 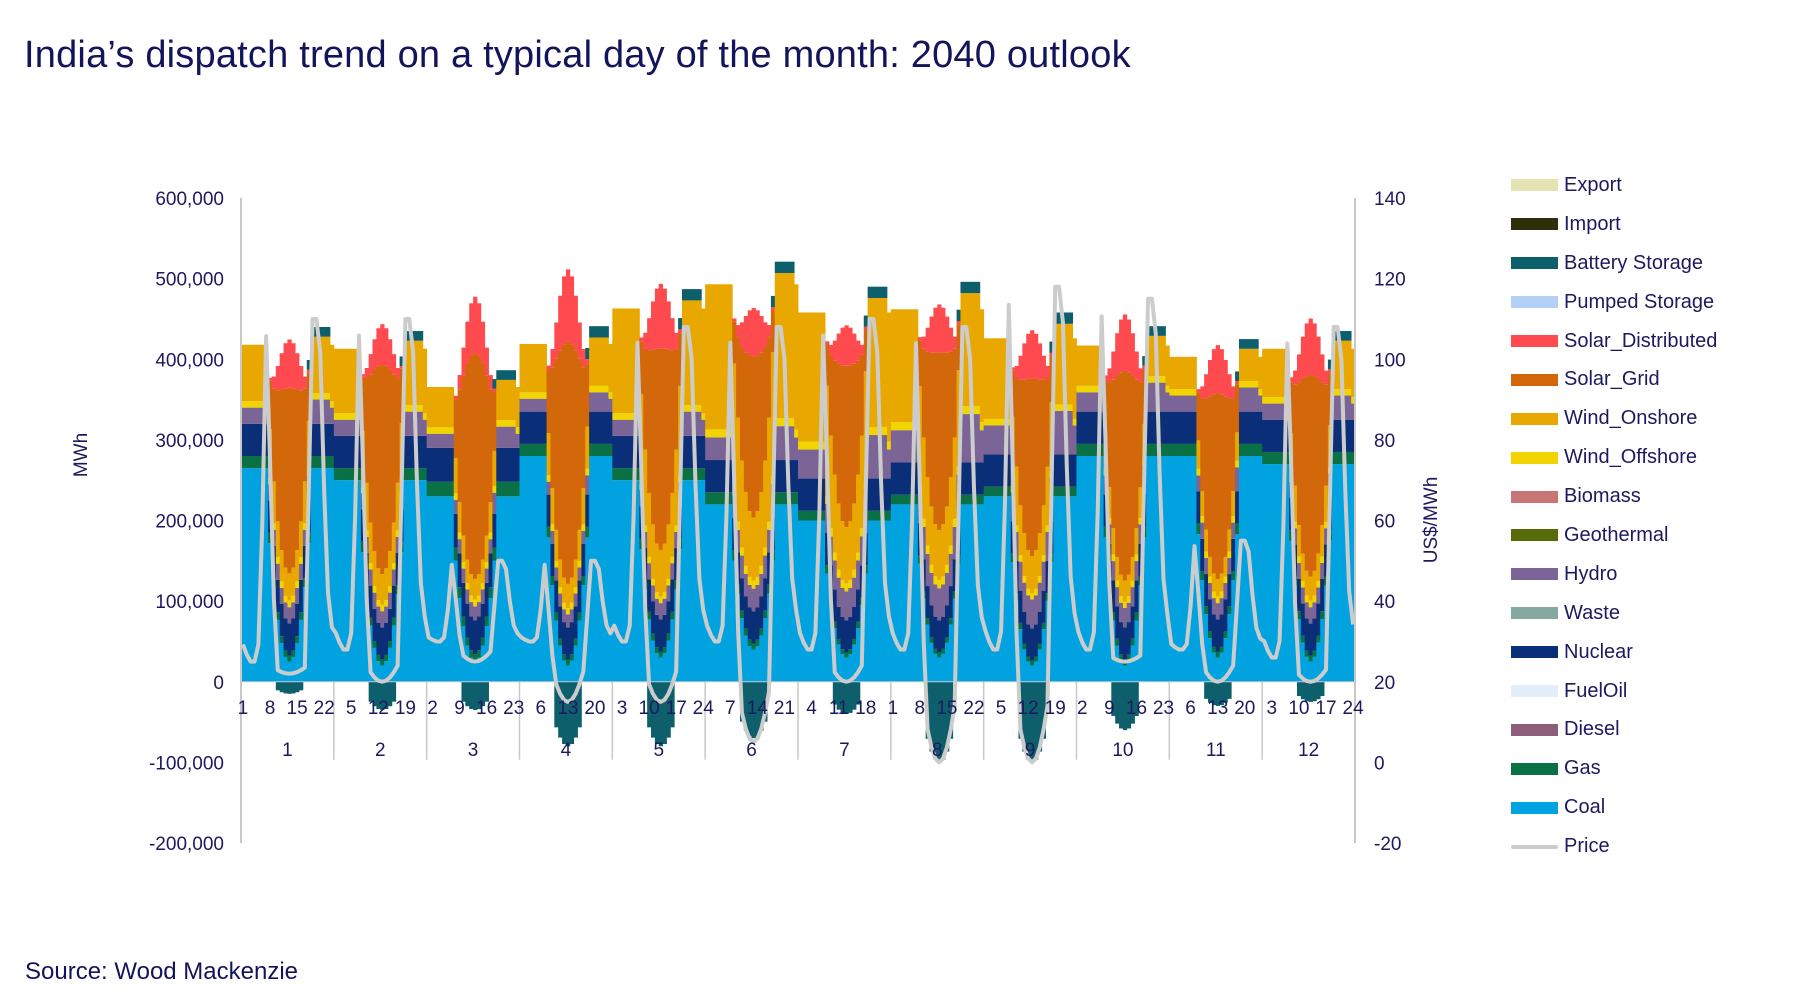 What do you see at coordinates (1122, 750) in the screenshot?
I see `month-label: 10` at bounding box center [1122, 750].